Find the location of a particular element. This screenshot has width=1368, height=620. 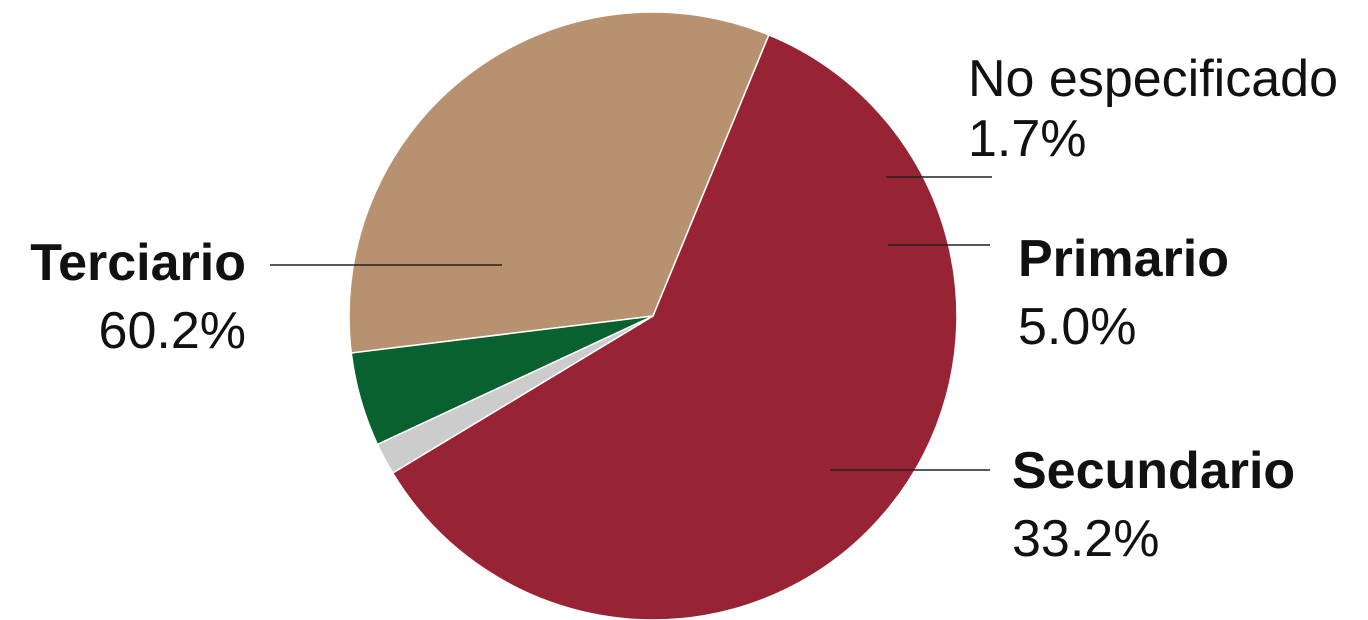

slice-value-secundario: 33.2% is located at coordinates (1085, 539).